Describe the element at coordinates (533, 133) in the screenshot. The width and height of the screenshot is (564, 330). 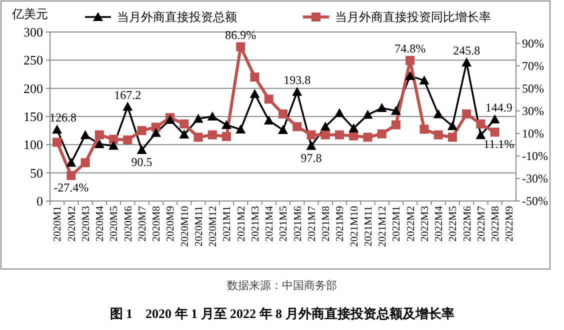
I see `y2-tick-label: 10%` at that location.